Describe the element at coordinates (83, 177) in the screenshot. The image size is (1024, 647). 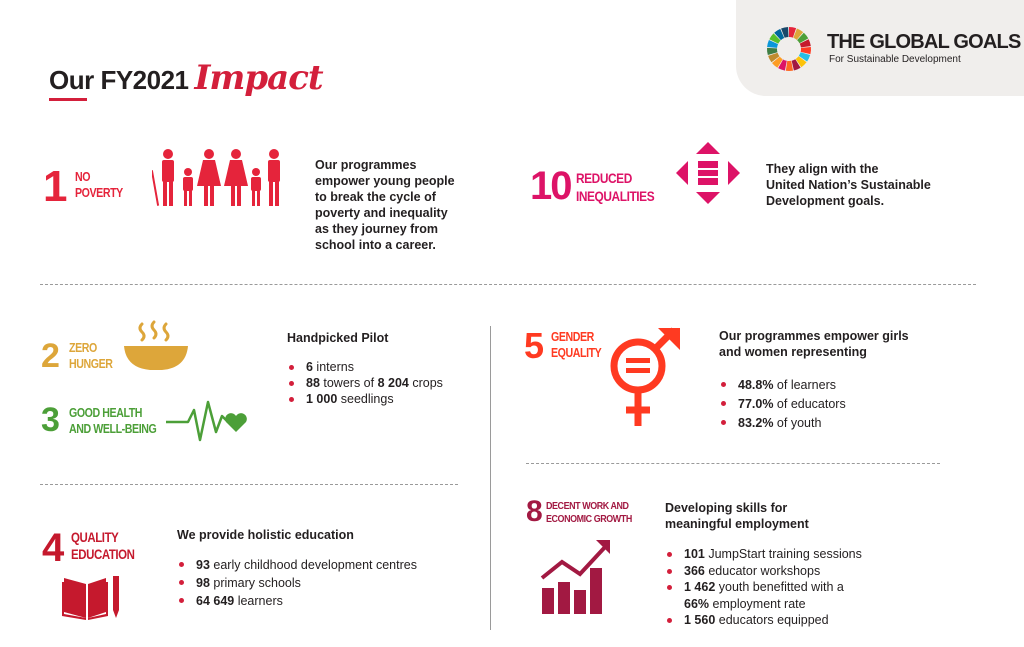
I see `goal-1-label-line1: NO` at that location.